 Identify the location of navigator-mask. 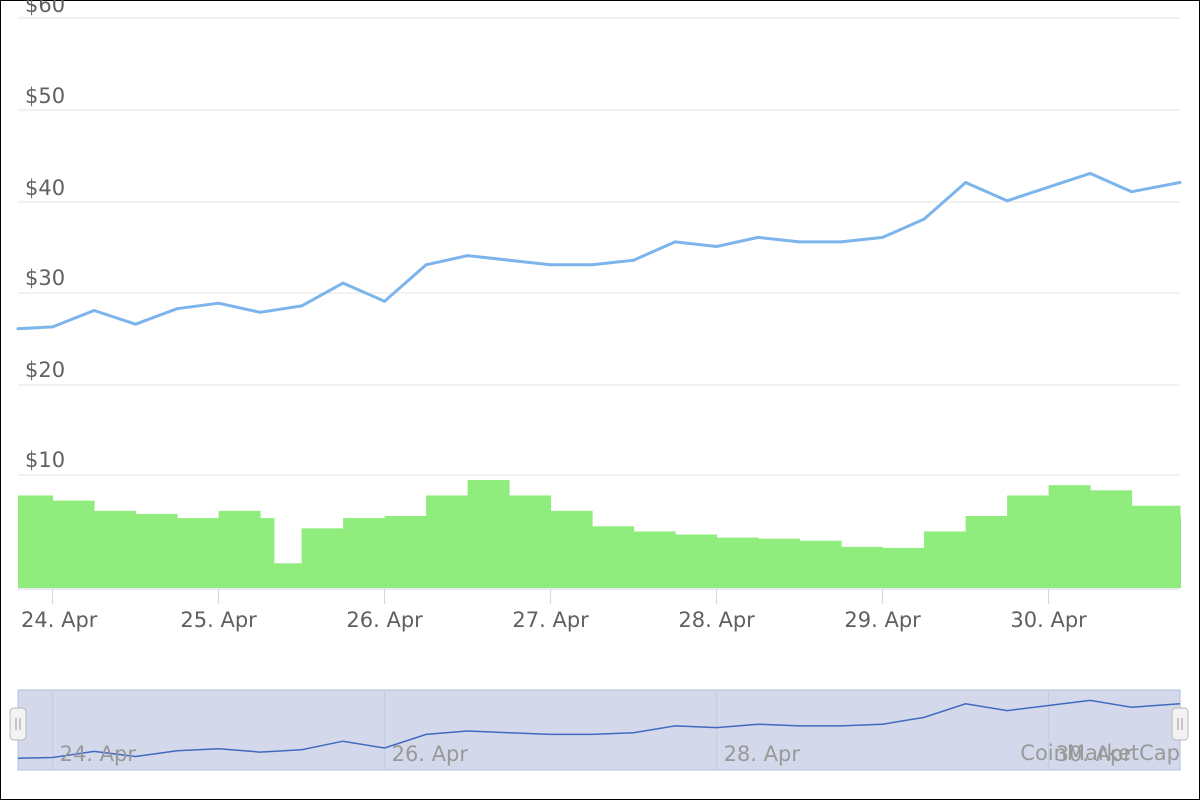
(599, 730).